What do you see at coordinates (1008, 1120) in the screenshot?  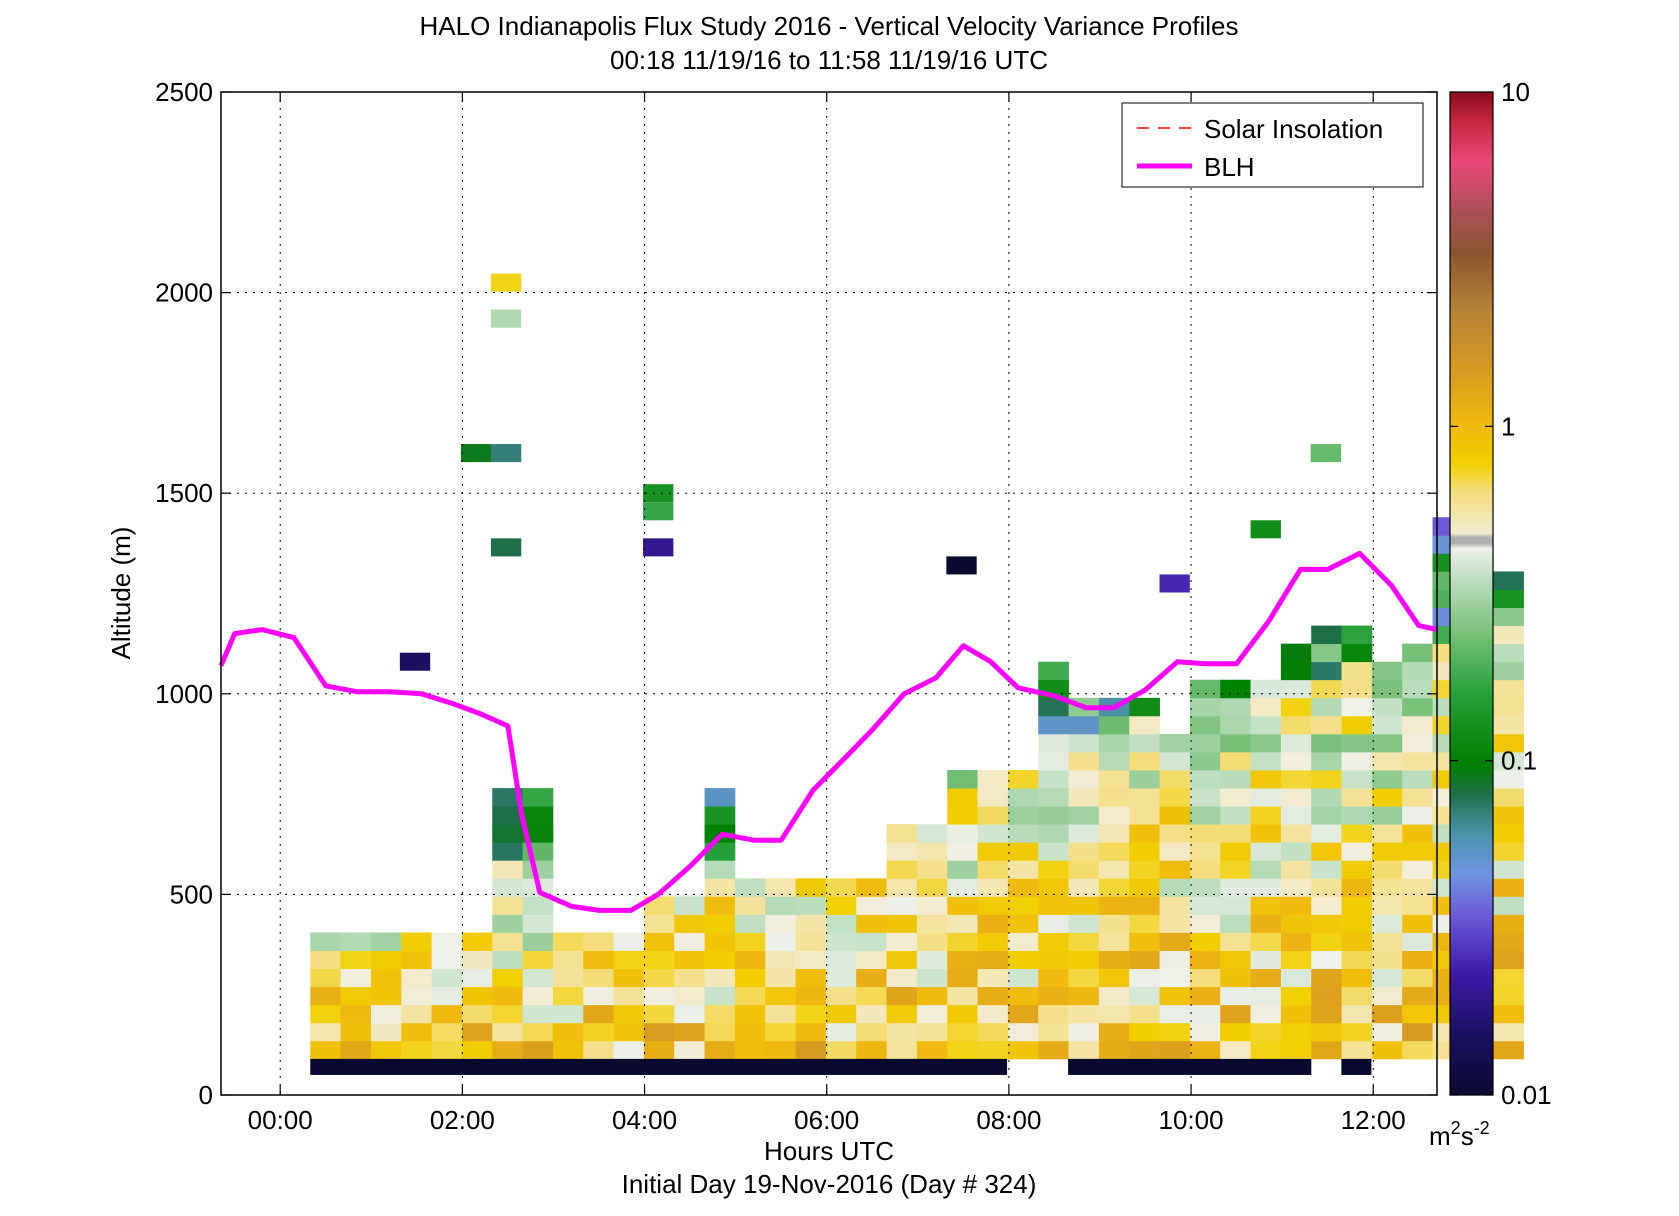 I see `x-tick-label: 08:00` at bounding box center [1008, 1120].